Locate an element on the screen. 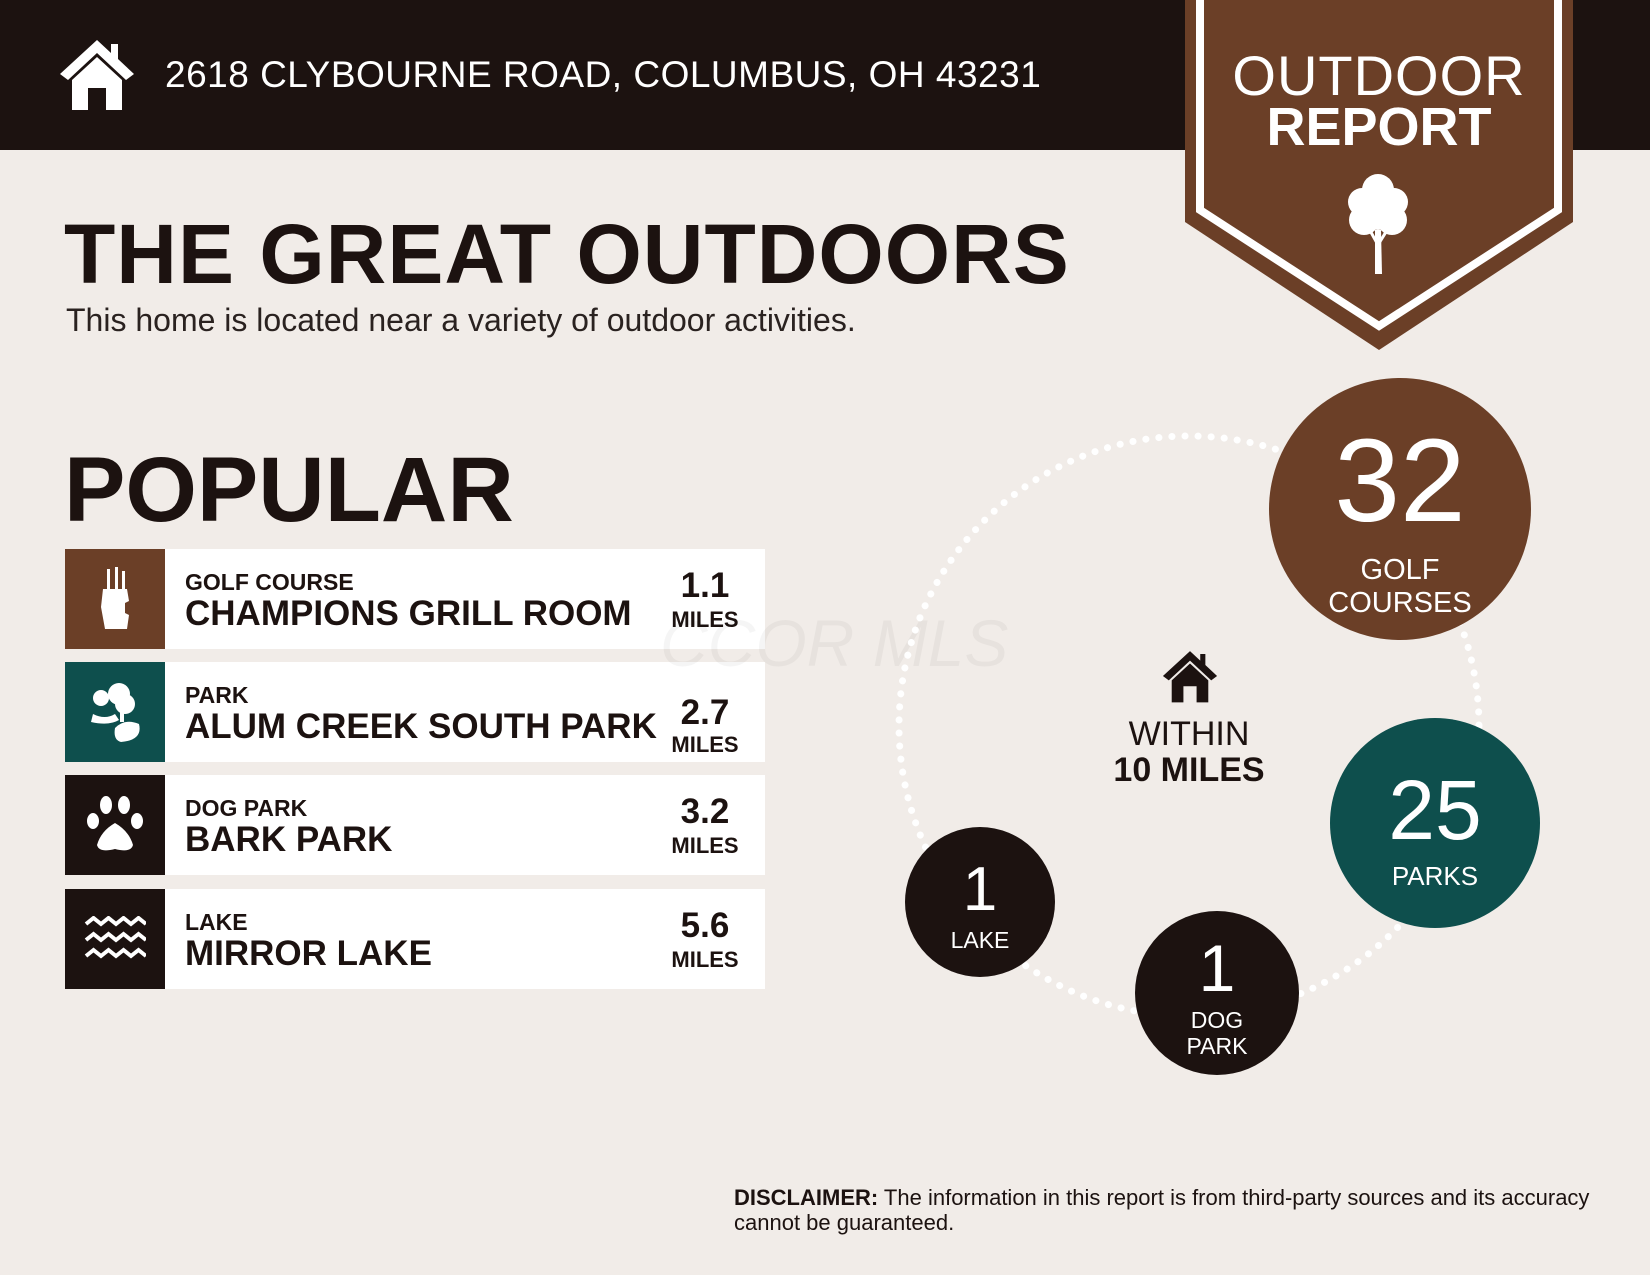  list-item-park: PARK ALUM CREEK SOUTH PARK 2.7 MILES is located at coordinates (415, 712).